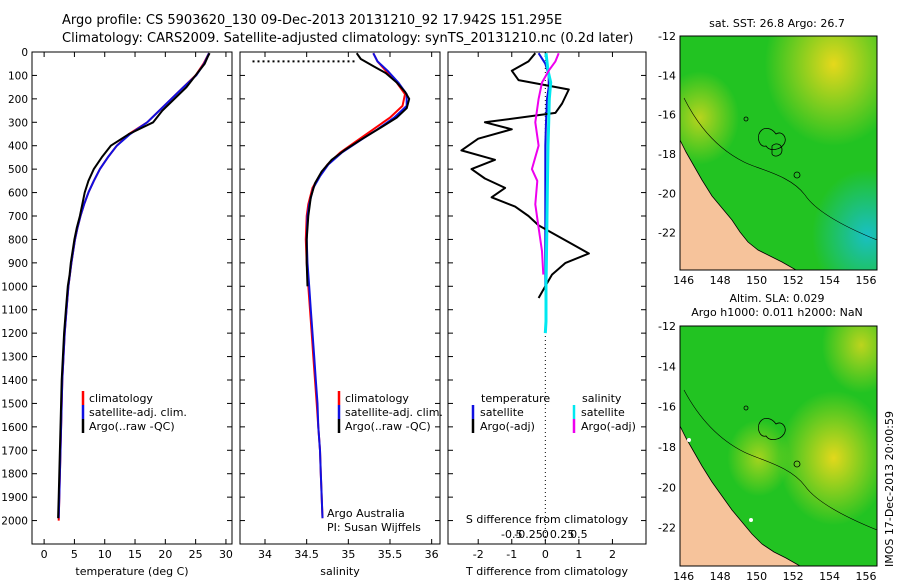 The image size is (900, 580). What do you see at coordinates (14, 358) in the screenshot?
I see `depth-tick-label: 1300` at bounding box center [14, 358].